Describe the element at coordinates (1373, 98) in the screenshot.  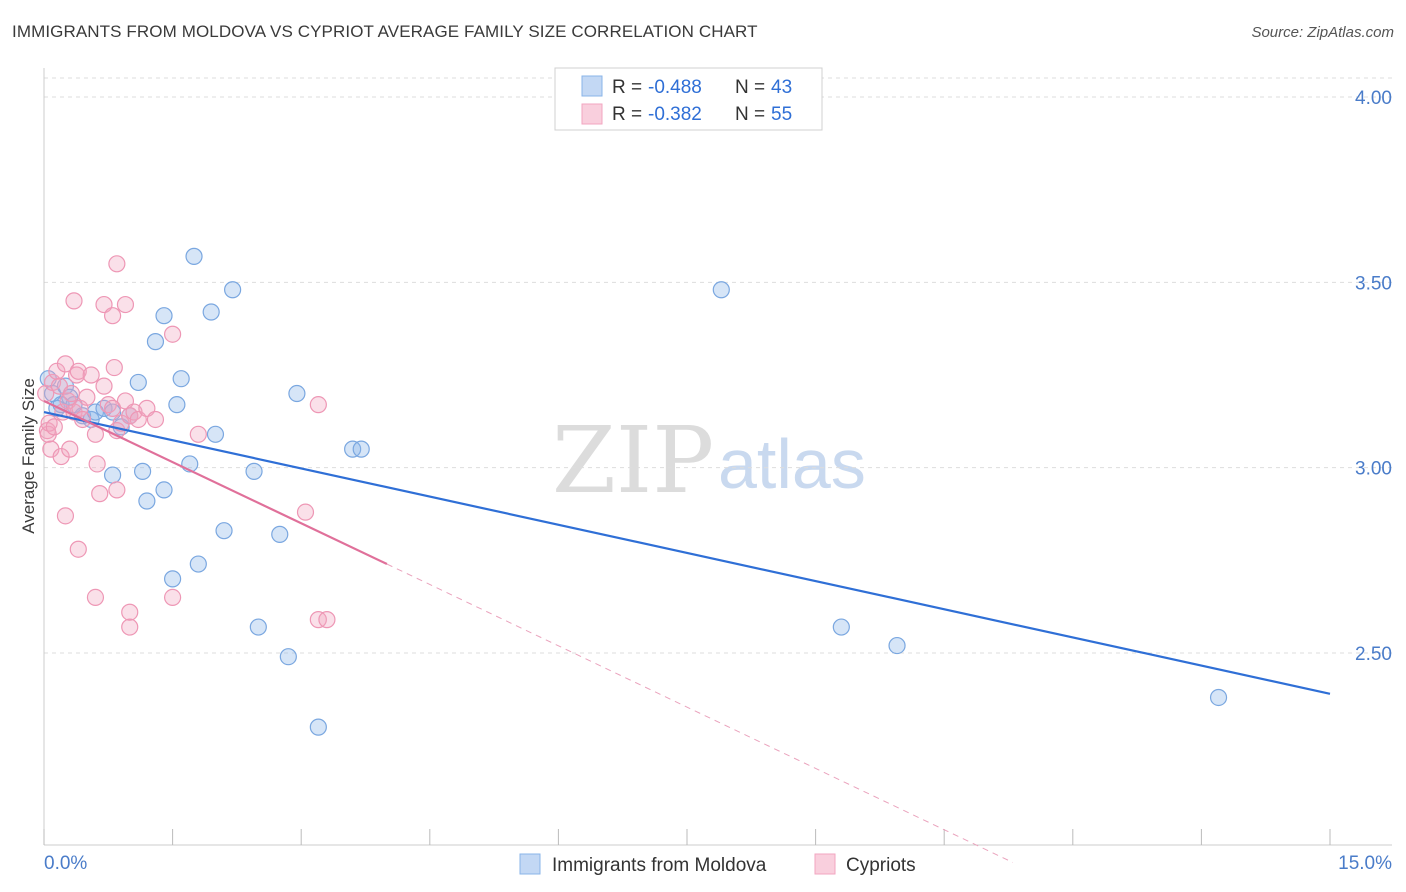
I see `y-tick-label-3: 4.00` at that location.